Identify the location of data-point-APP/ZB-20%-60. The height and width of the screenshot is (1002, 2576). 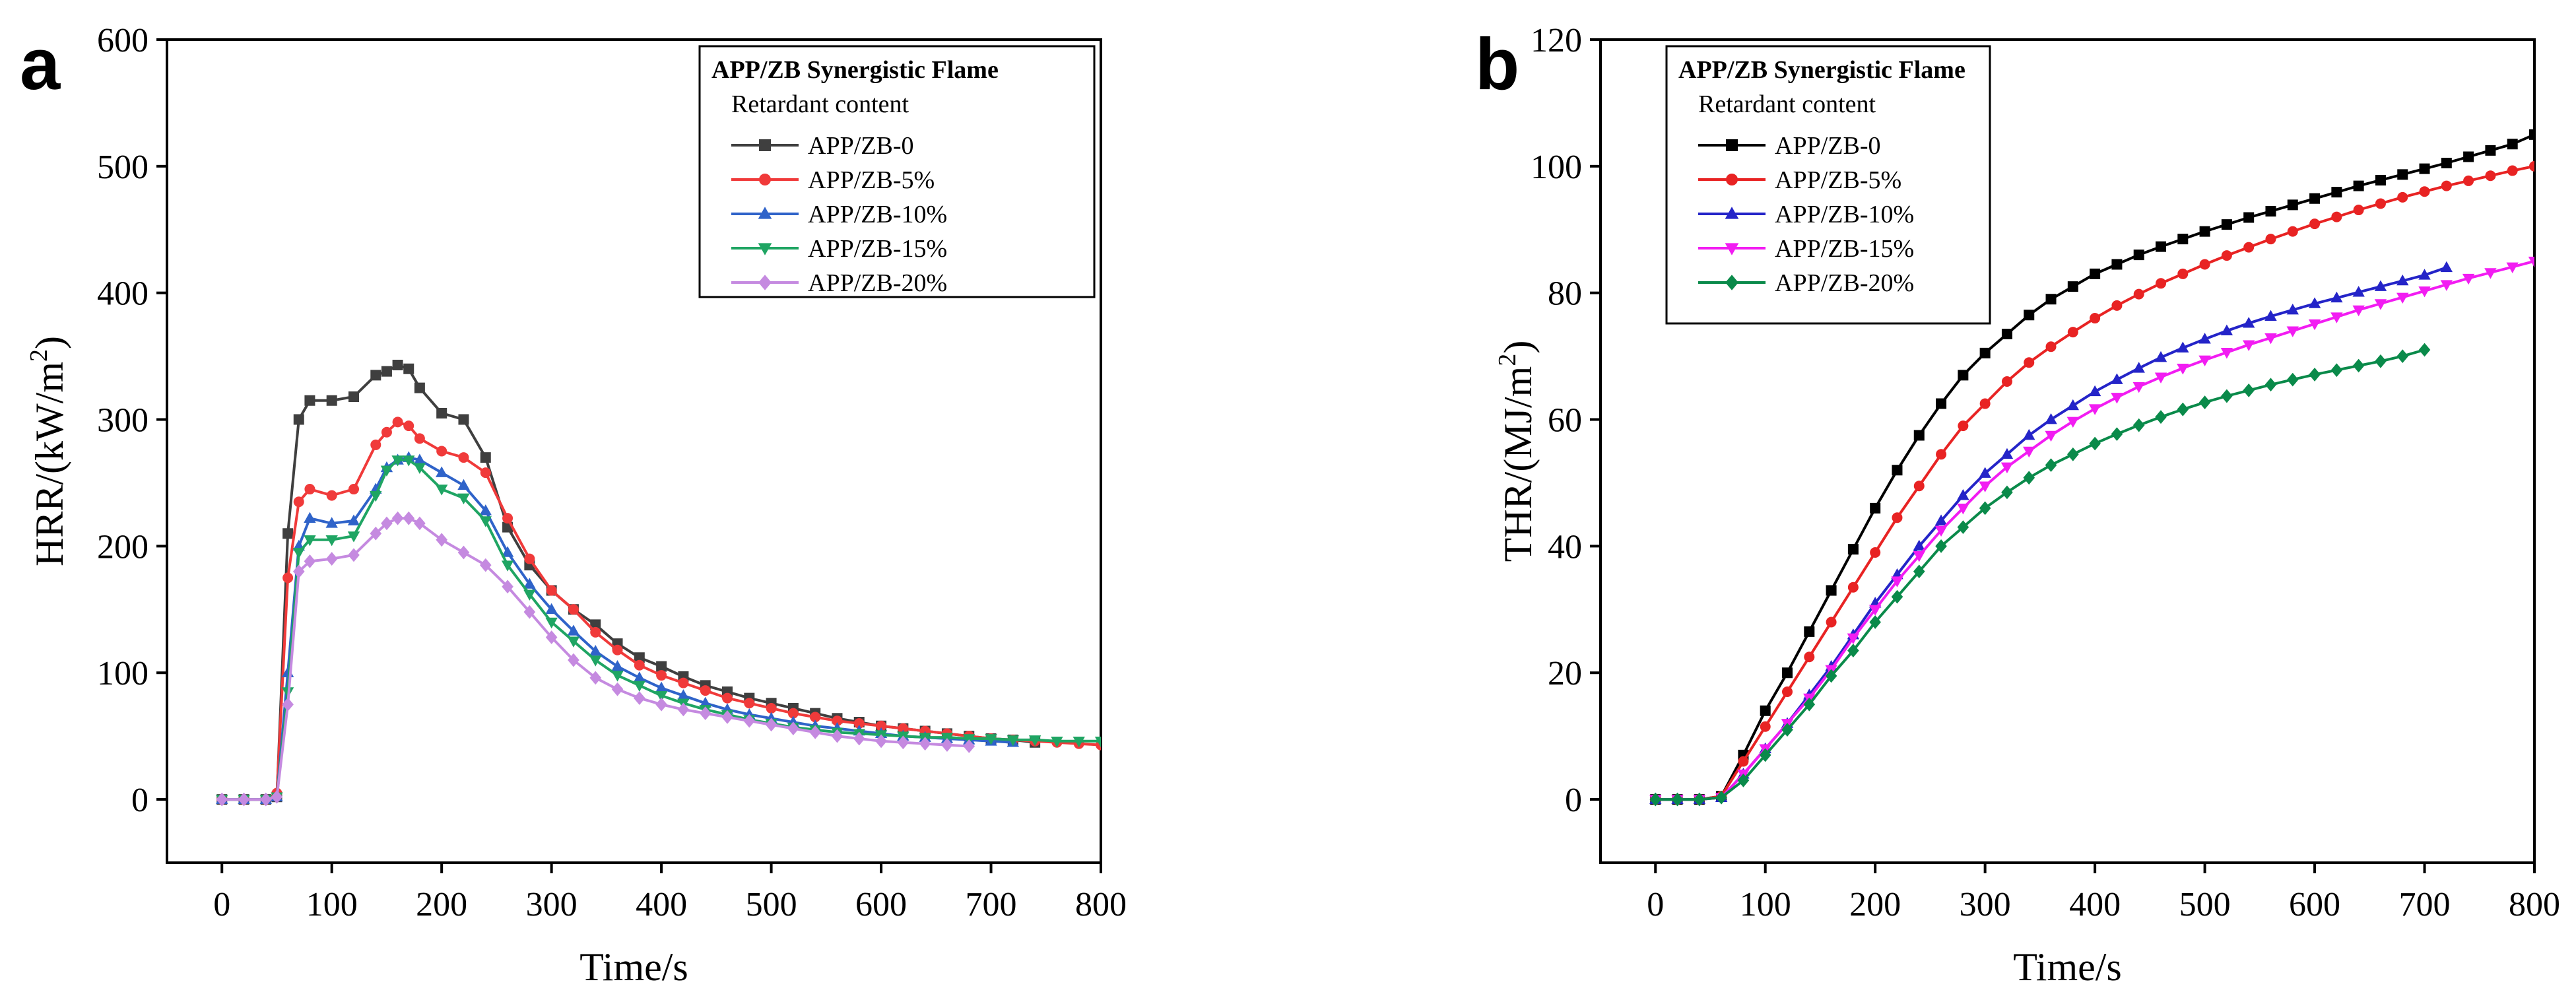
(1721, 797).